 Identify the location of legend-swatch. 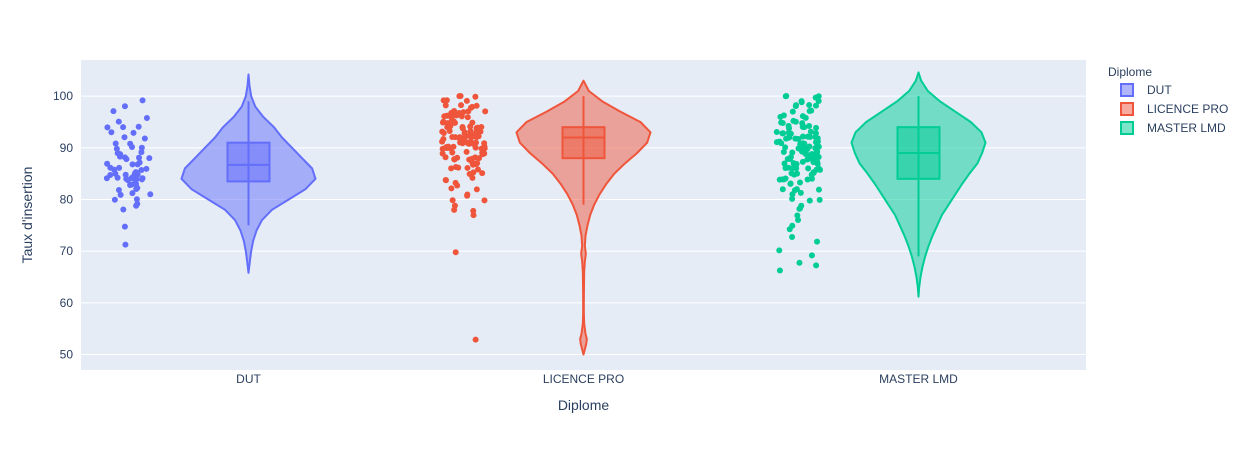
(1127, 90).